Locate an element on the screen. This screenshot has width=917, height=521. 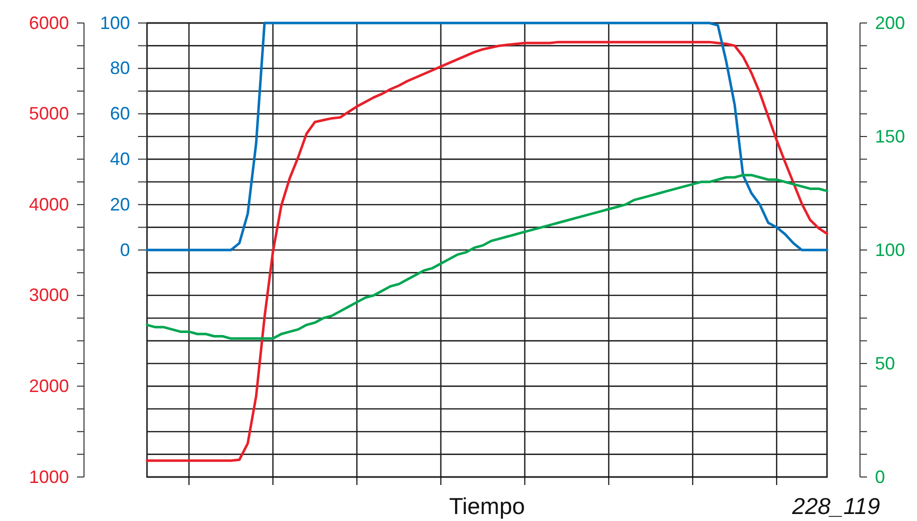
y-tick-label: 5000 is located at coordinates (48, 114).